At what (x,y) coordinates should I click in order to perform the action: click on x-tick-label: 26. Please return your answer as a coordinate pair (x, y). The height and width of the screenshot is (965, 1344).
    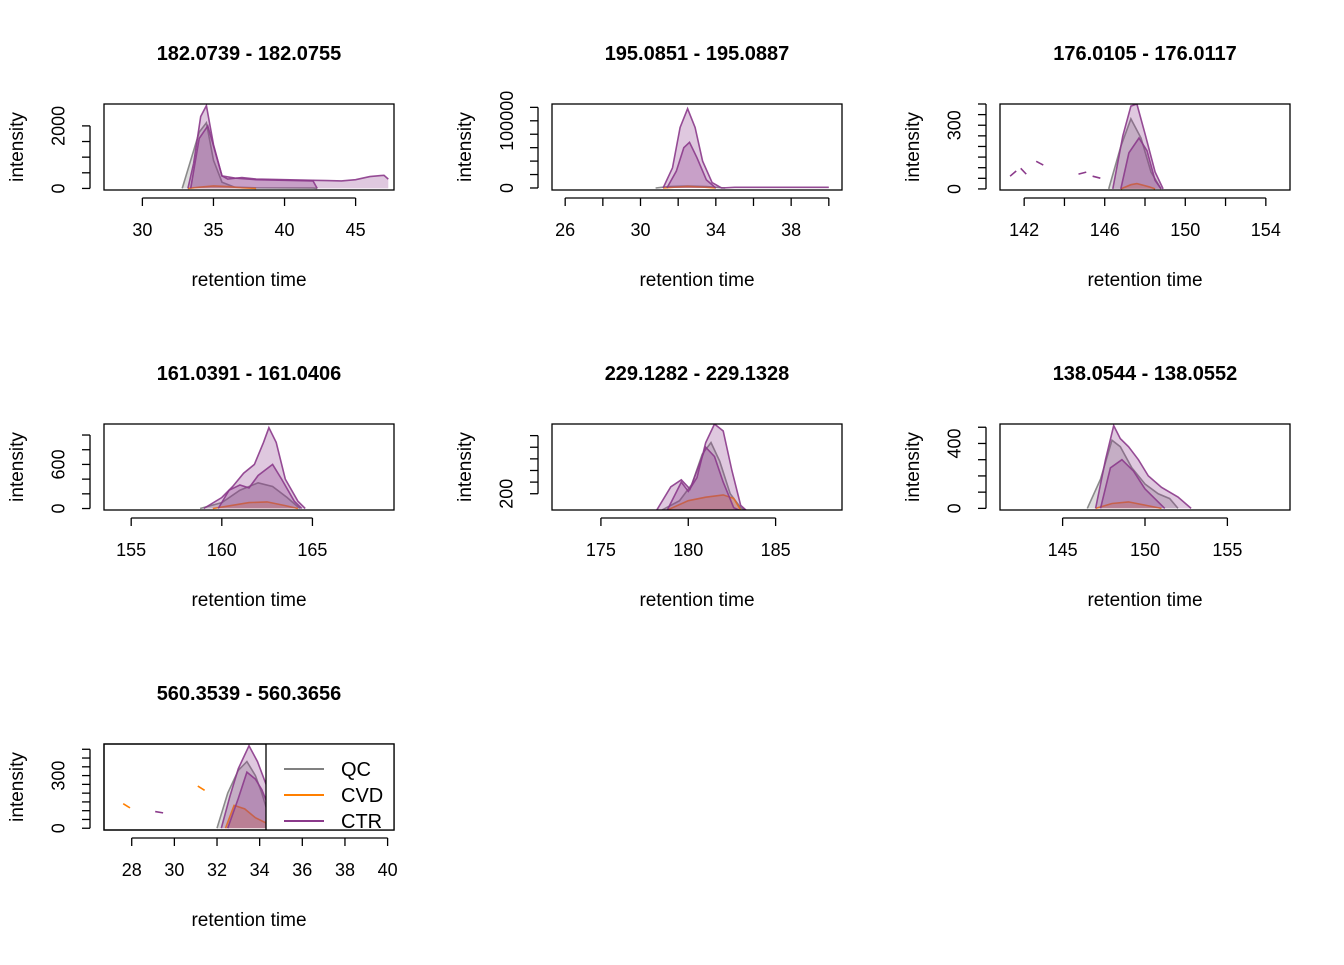
    Looking at the image, I should click on (565, 230).